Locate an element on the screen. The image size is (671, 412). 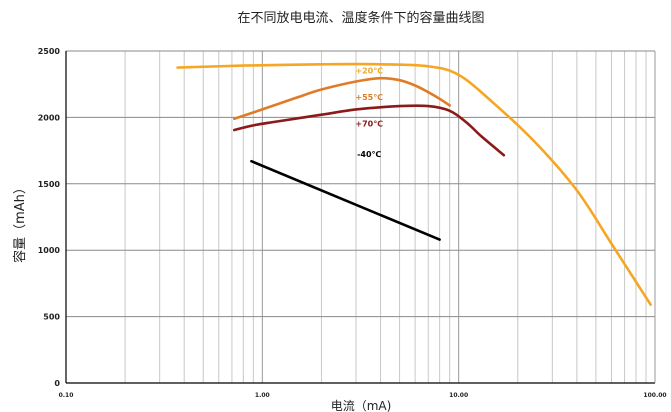
y-axis-label: 容量（mAh） is located at coordinates (20, 222).